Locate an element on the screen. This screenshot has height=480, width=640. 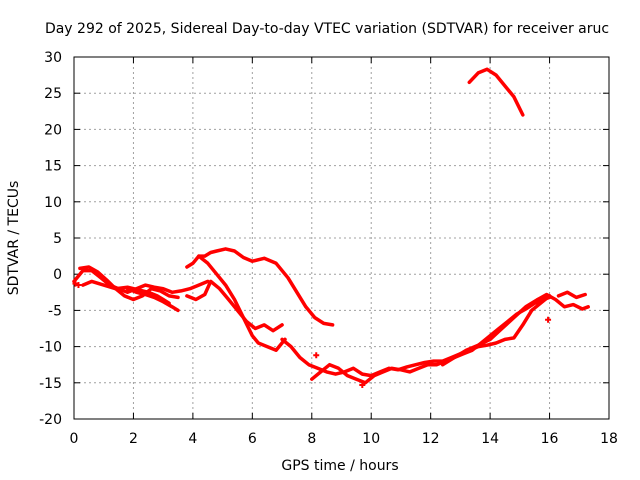
x-tick-label: 16 is located at coordinates (550, 439).